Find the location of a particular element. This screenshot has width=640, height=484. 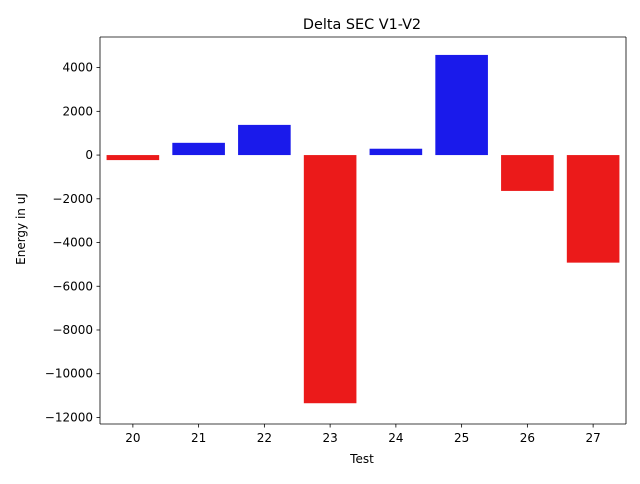

x-axis-label: Test is located at coordinates (361, 459).